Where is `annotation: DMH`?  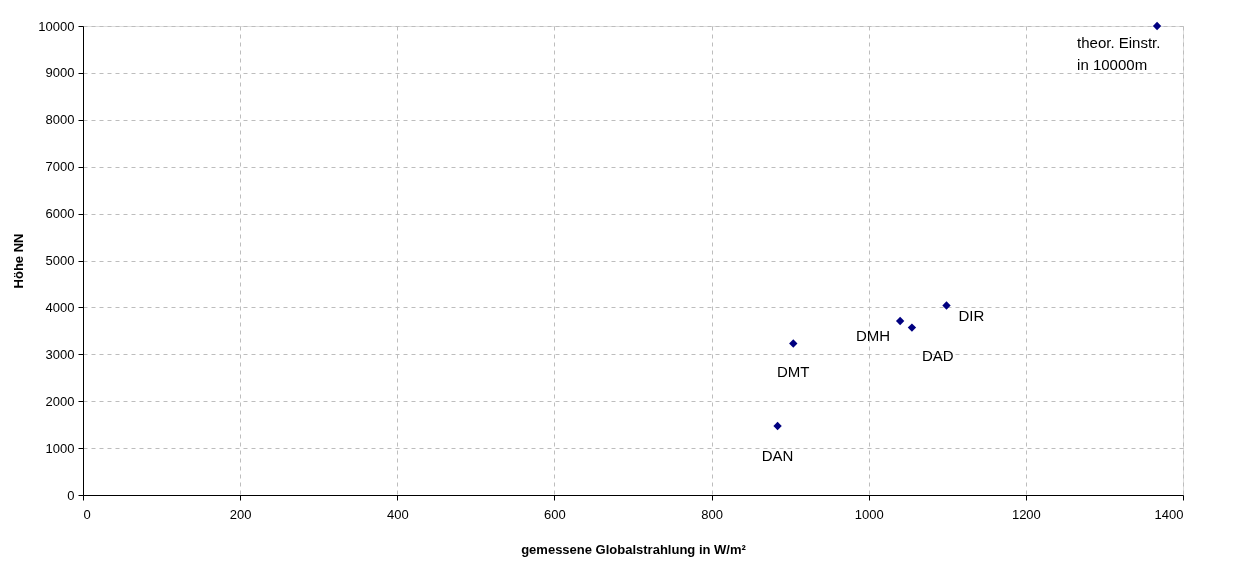 annotation: DMH is located at coordinates (873, 335).